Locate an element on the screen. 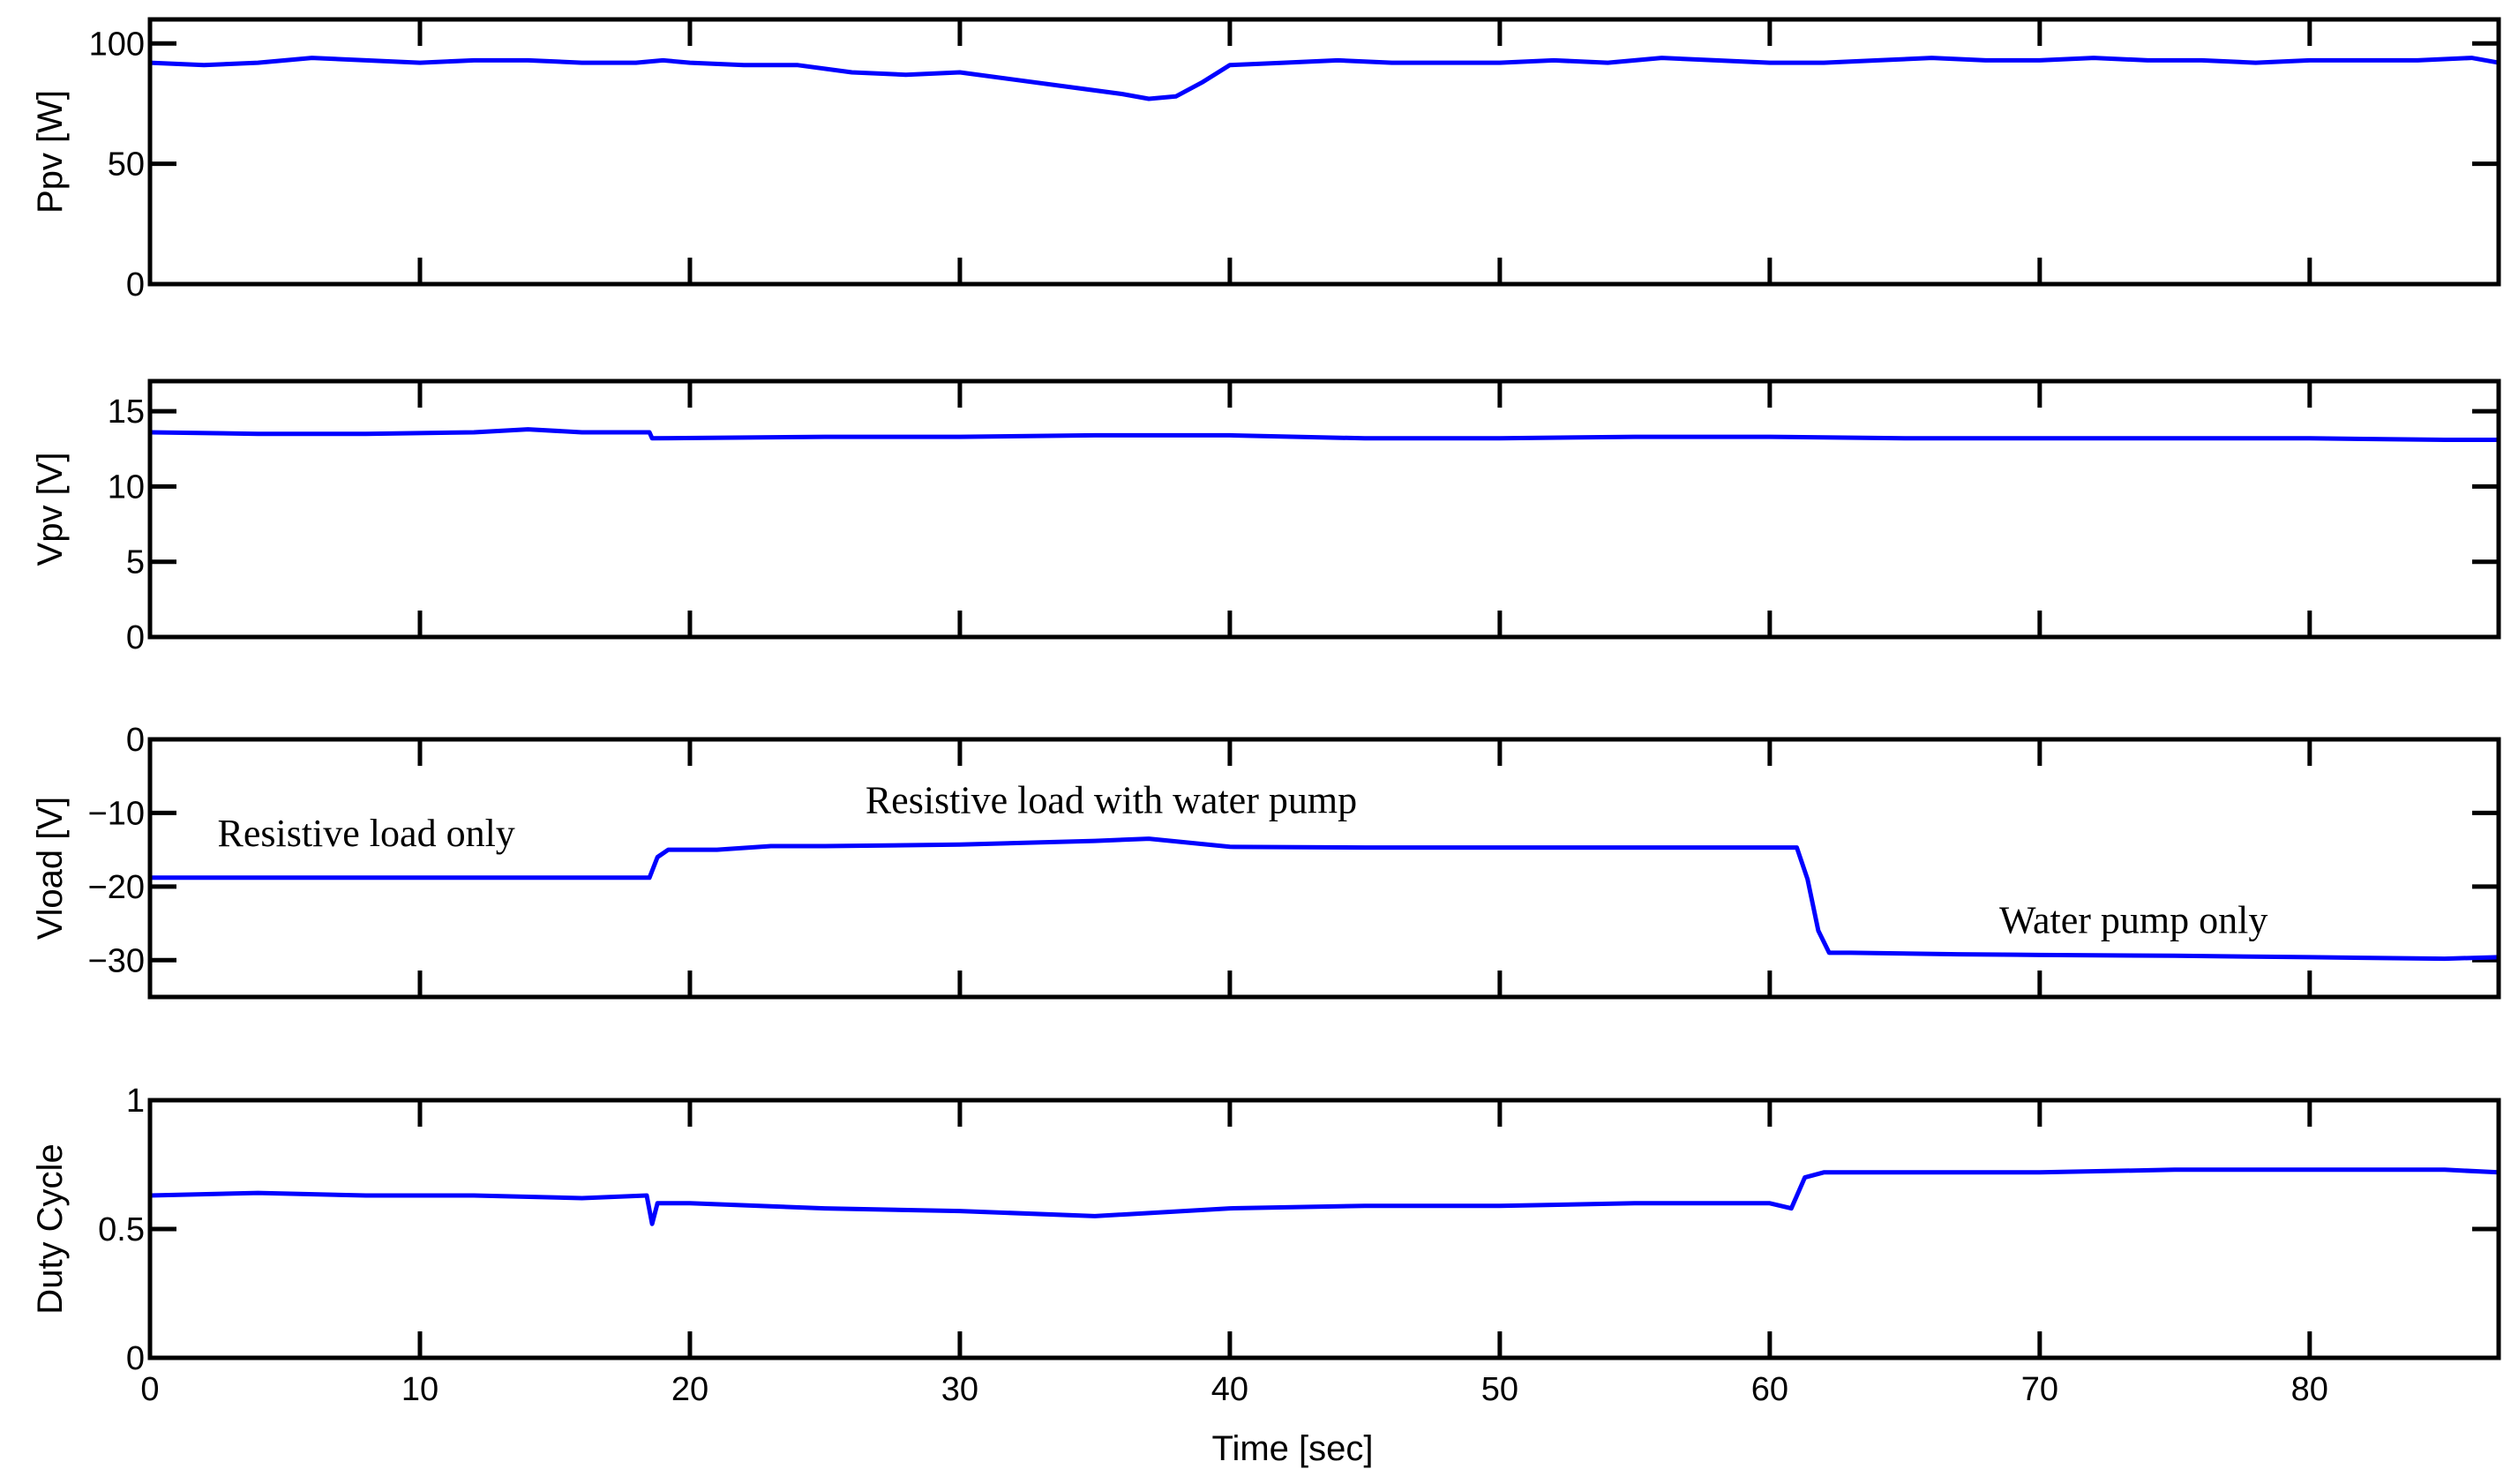 This screenshot has height=1484, width=2511. y-tick-label: 1 is located at coordinates (135, 1101).